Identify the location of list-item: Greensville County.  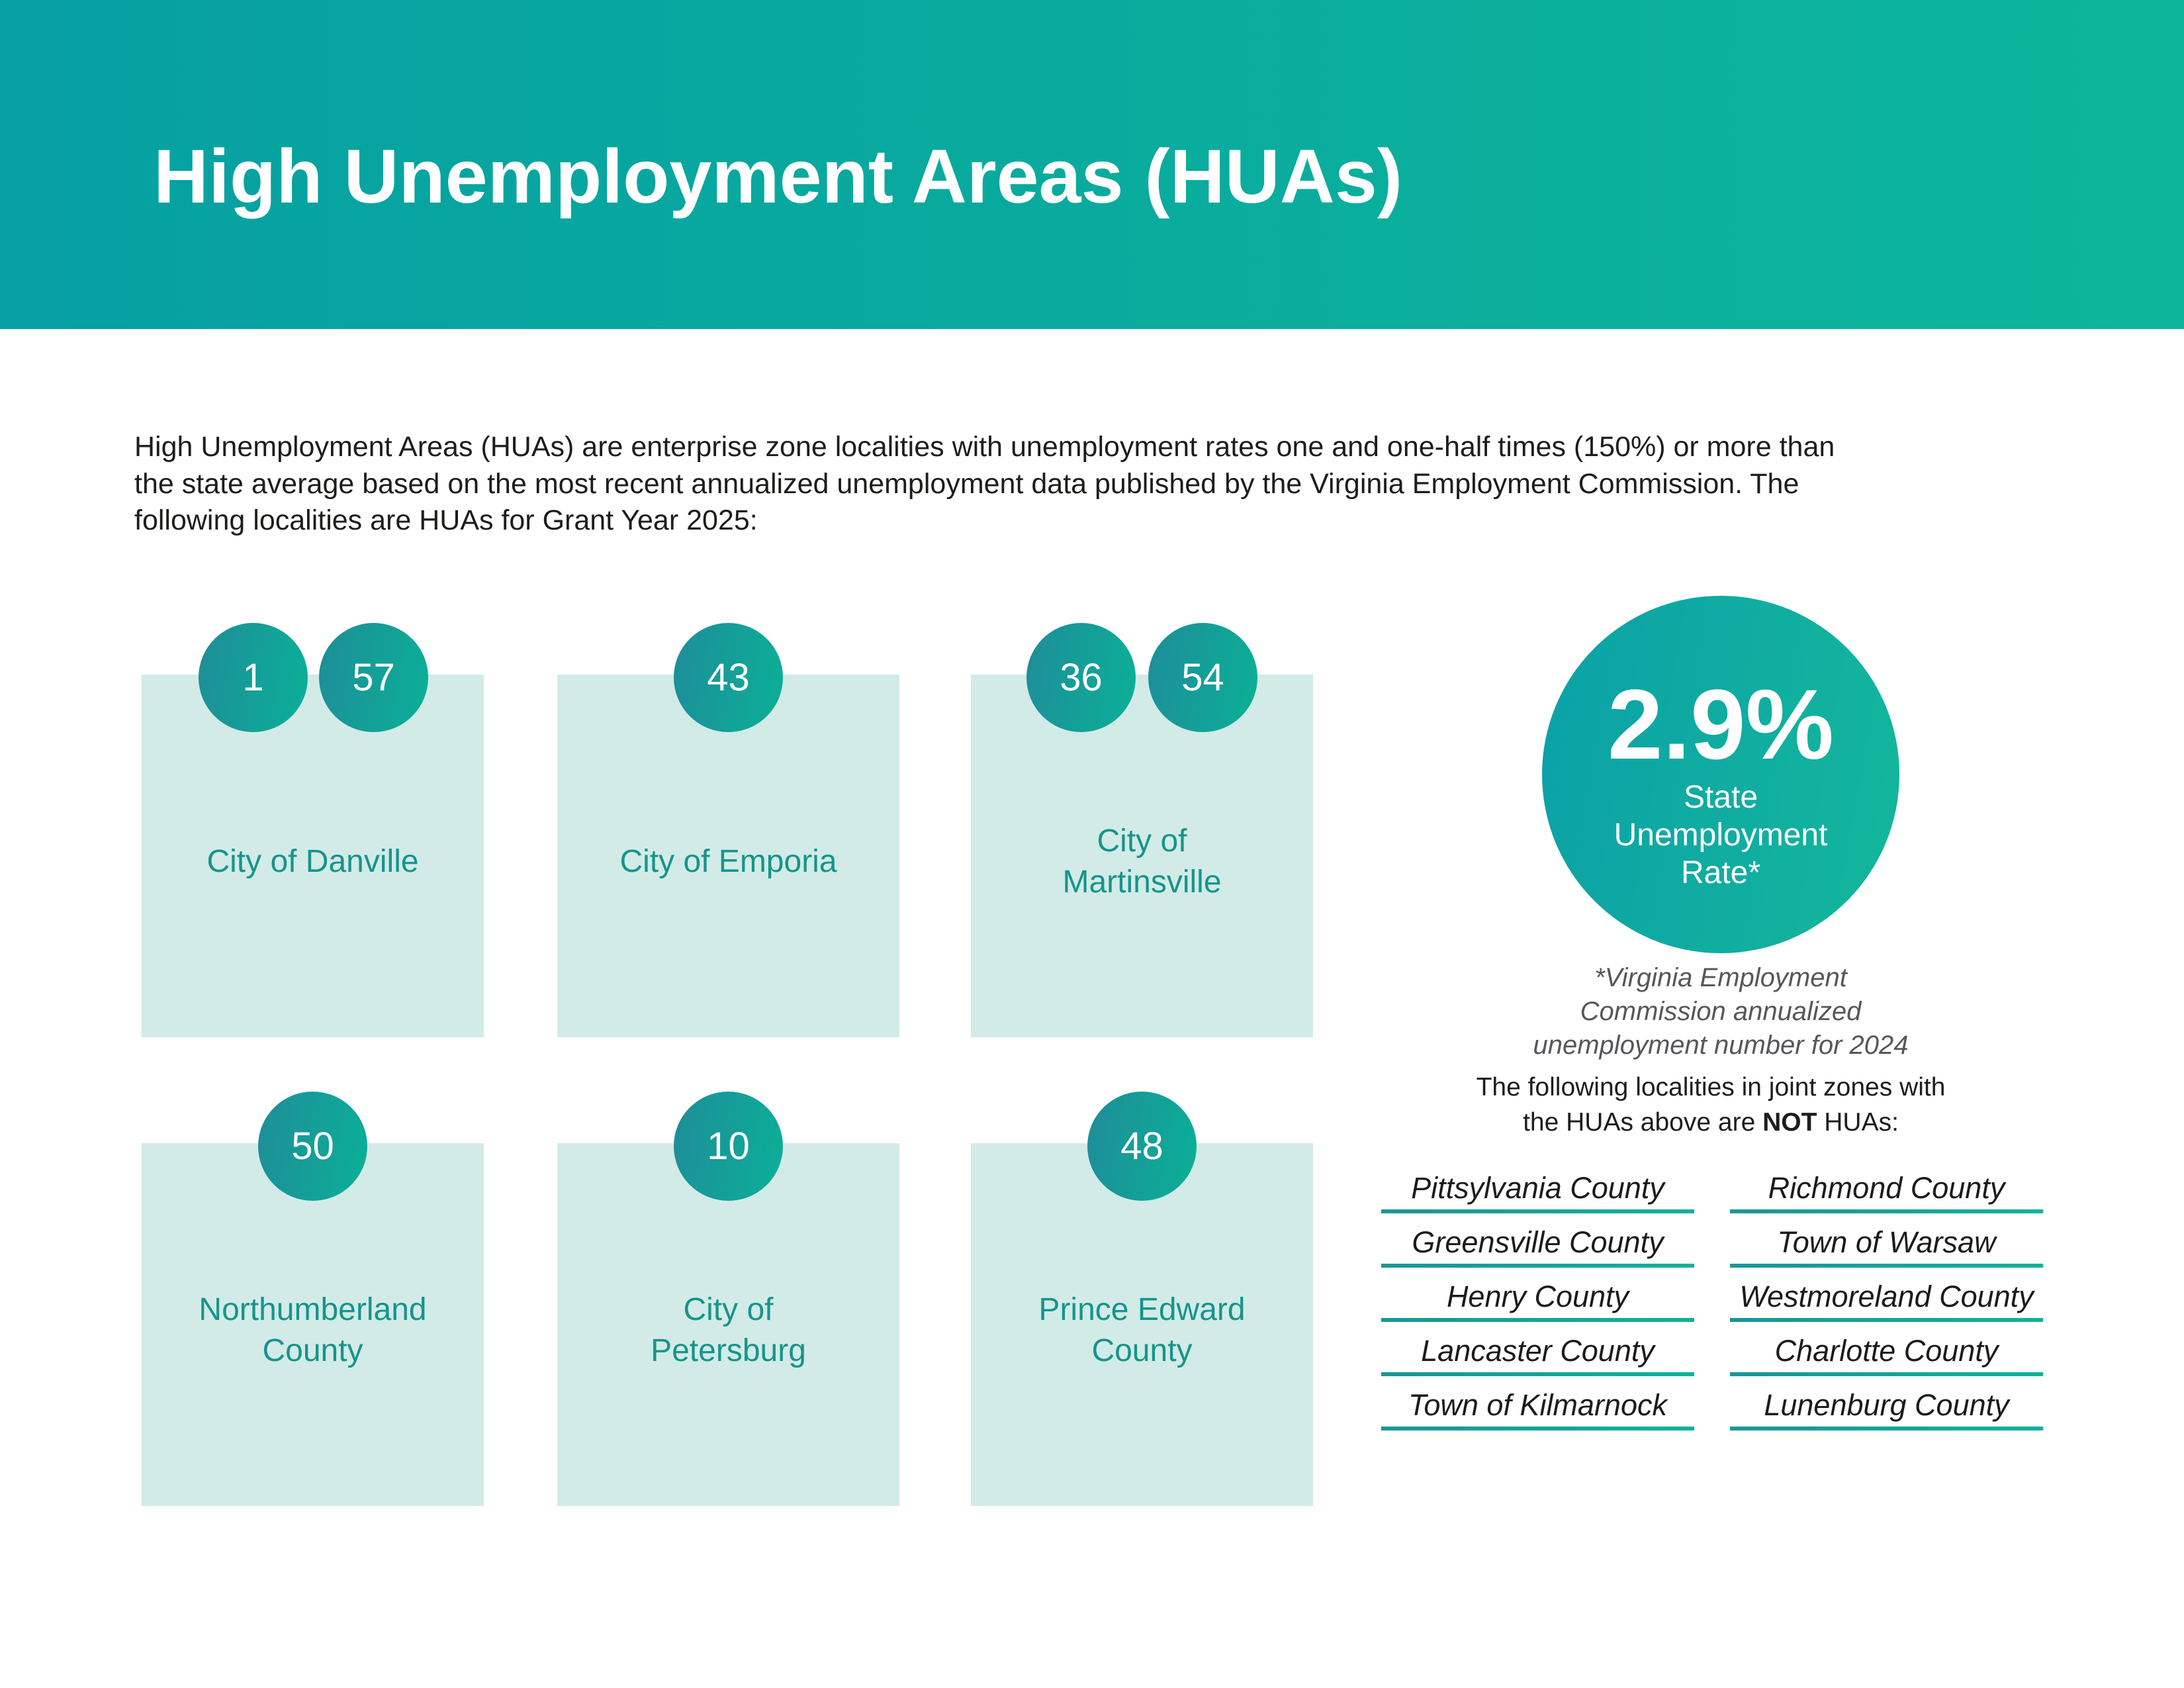
(1538, 1240).